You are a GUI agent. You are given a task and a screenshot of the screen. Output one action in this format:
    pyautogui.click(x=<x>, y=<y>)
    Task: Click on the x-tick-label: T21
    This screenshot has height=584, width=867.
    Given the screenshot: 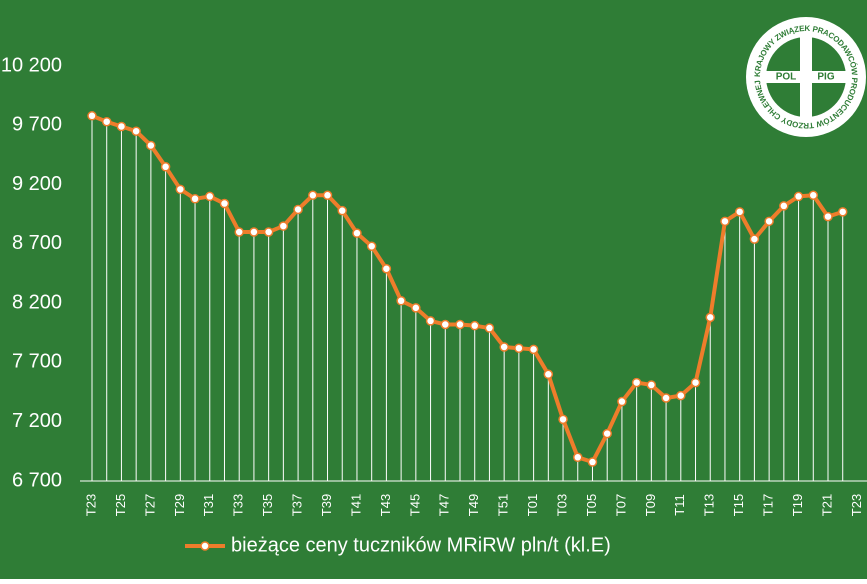 What is the action you would take?
    pyautogui.click(x=826, y=505)
    